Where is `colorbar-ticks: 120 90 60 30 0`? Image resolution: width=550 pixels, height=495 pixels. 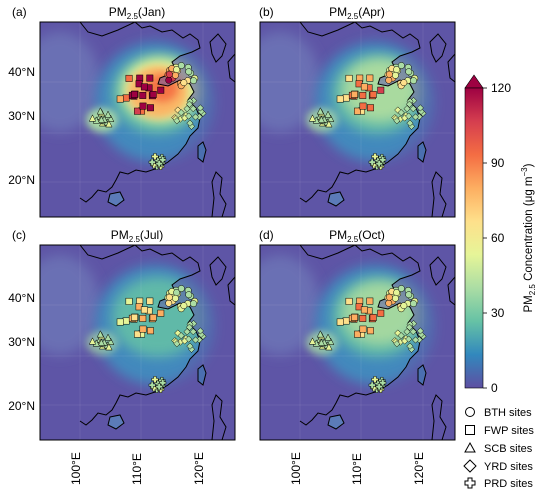
colorbar-ticks: 120 90 60 30 0 is located at coordinates (497, 238).